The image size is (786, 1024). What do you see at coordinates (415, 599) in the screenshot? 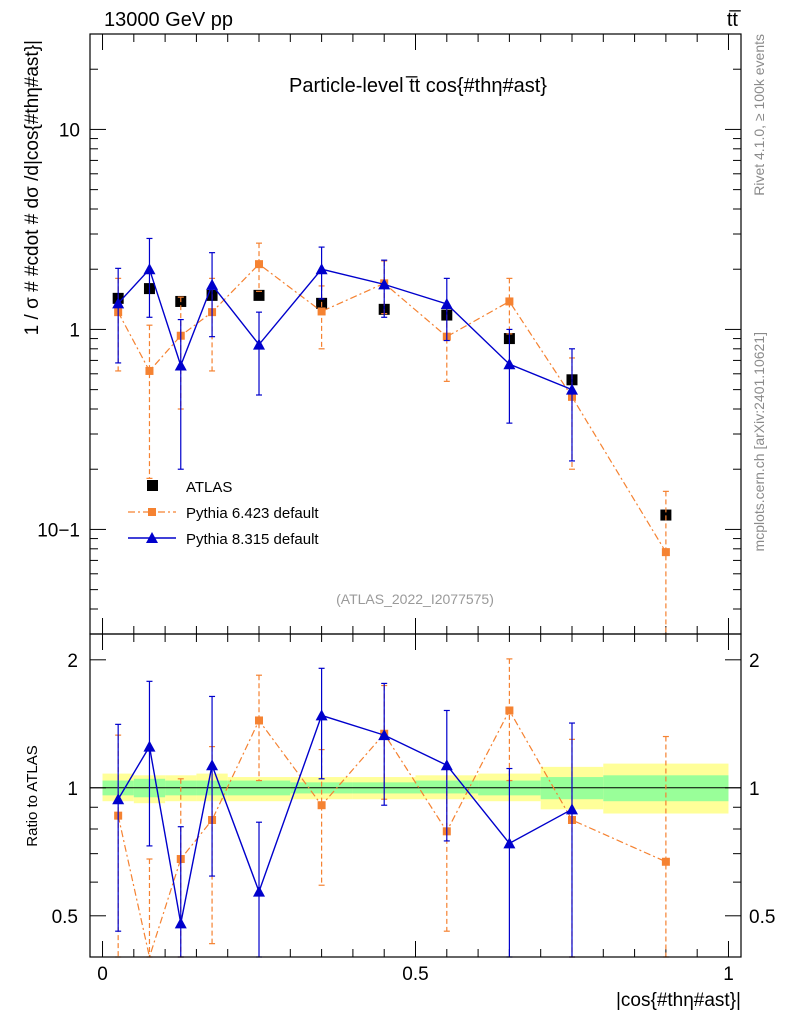
I see `analysis-label: (ATLAS_2022_I2077575)` at bounding box center [415, 599].